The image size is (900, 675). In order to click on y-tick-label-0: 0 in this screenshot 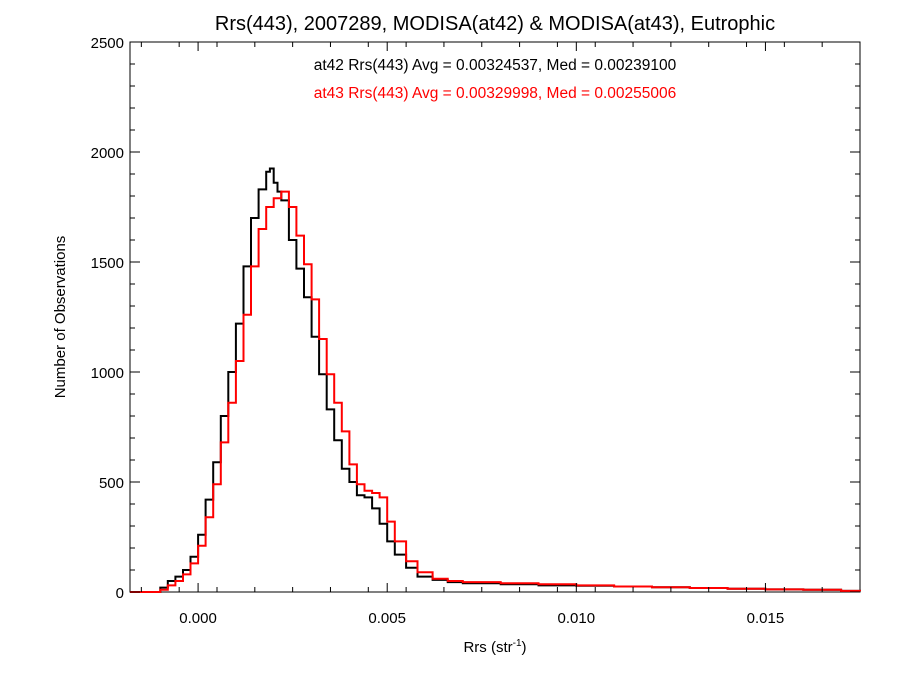, I will do `click(120, 593)`.